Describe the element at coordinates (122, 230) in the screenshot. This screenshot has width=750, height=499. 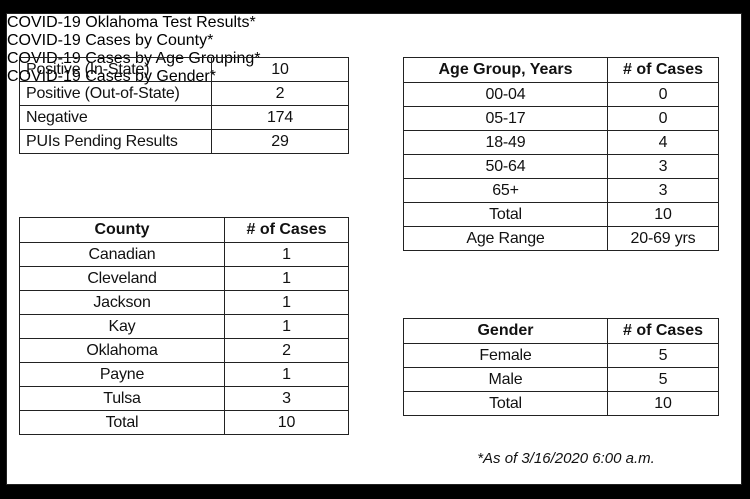
I see `header-cell: County` at that location.